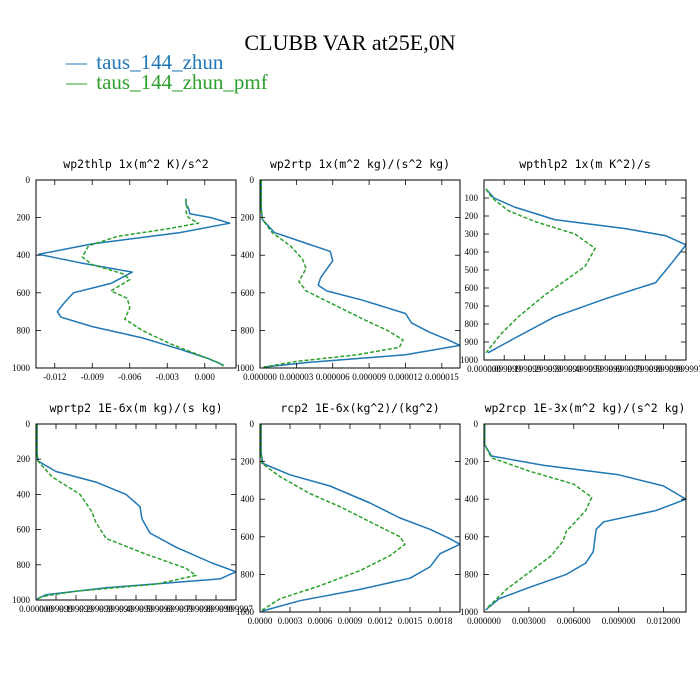  I want to click on x-tick-label: 0.012000, so click(664, 621).